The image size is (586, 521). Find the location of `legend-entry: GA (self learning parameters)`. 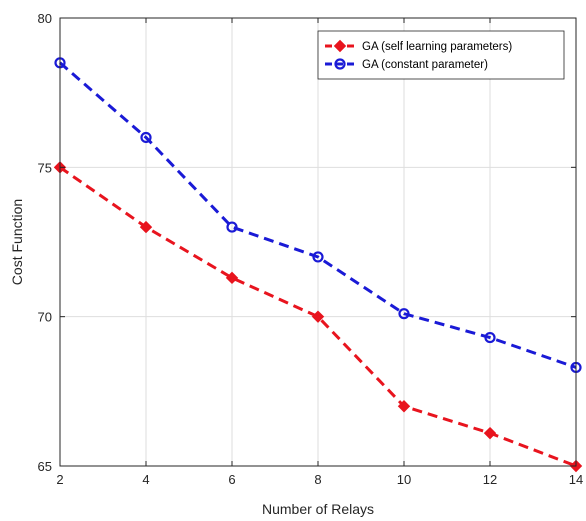

legend-entry: GA (self learning parameters) is located at coordinates (418, 46).